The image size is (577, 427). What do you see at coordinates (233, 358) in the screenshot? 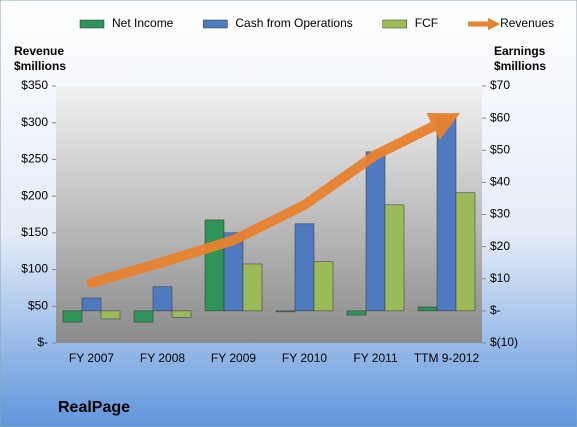
I see `x-tick-label: FY 2009` at bounding box center [233, 358].